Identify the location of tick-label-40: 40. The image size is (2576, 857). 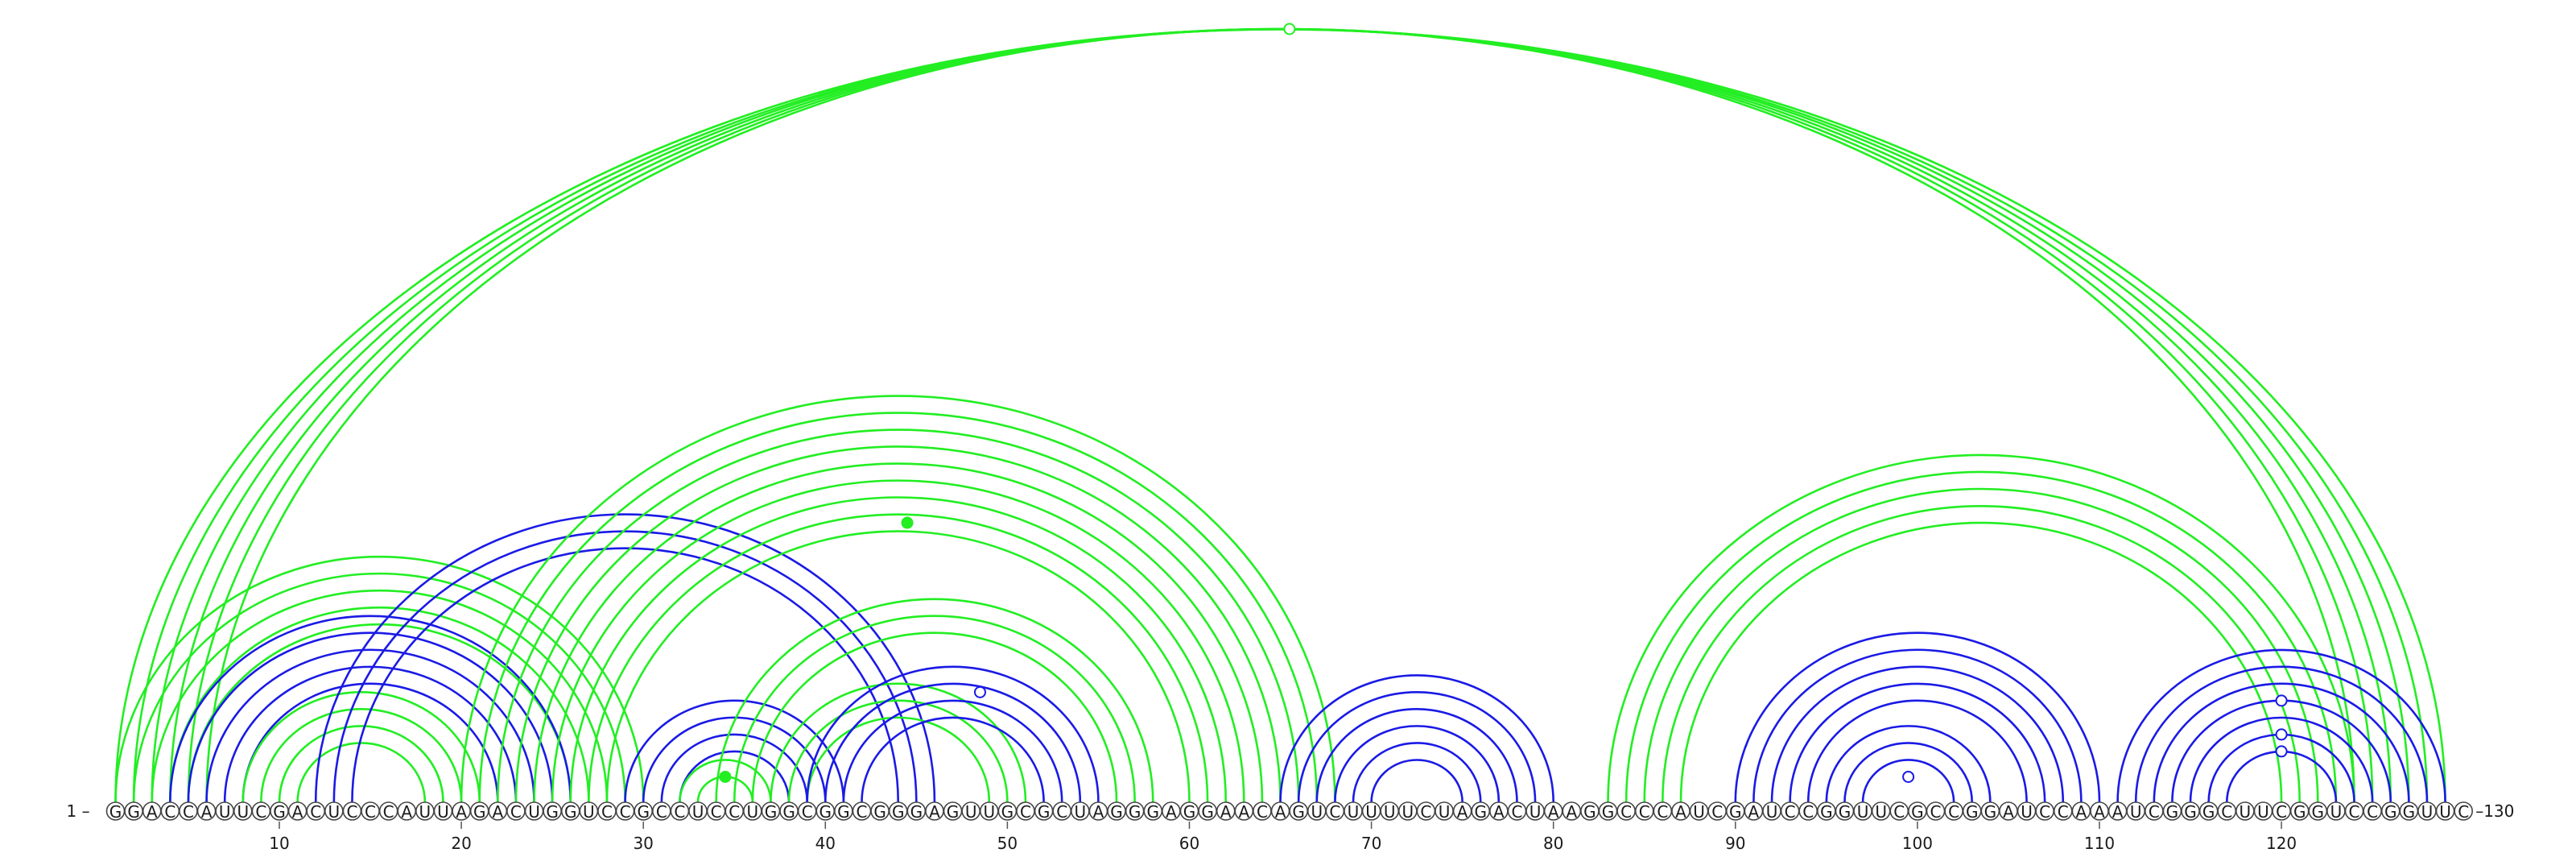
(825, 843).